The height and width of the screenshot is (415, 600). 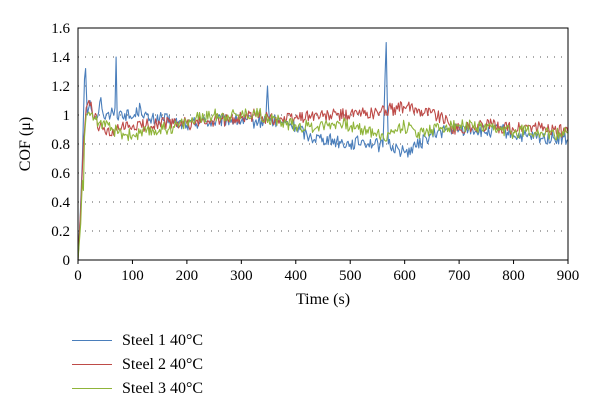 I want to click on x-tick-label: 800, so click(x=513, y=276).